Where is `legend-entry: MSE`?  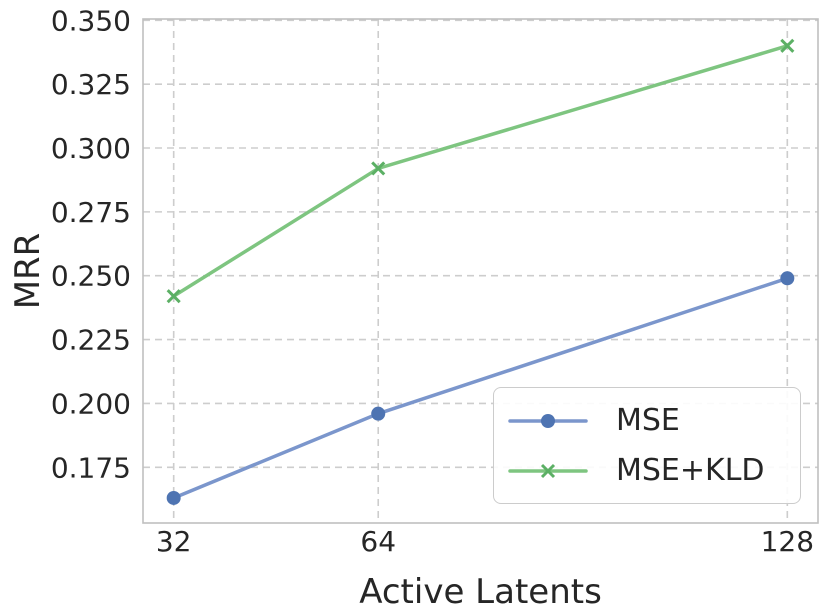 legend-entry: MSE is located at coordinates (647, 421).